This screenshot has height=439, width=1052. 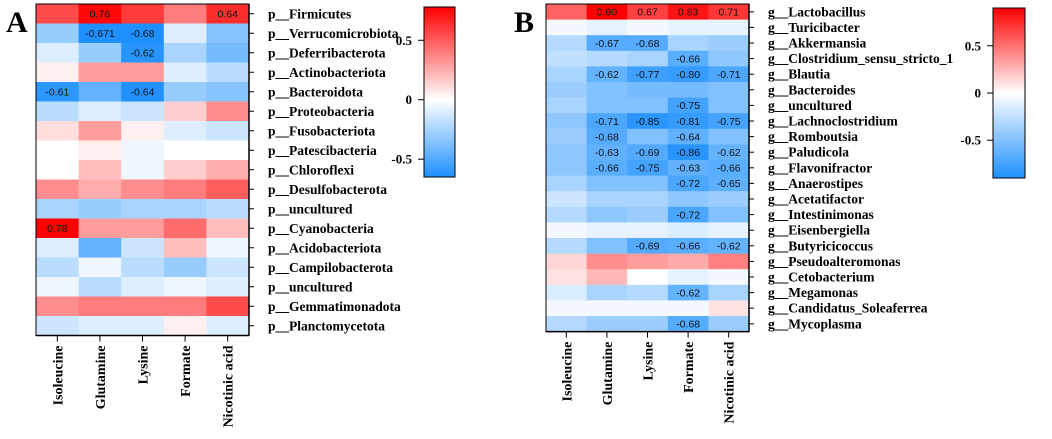 I want to click on cell-value-label: 0.67, so click(x=647, y=13).